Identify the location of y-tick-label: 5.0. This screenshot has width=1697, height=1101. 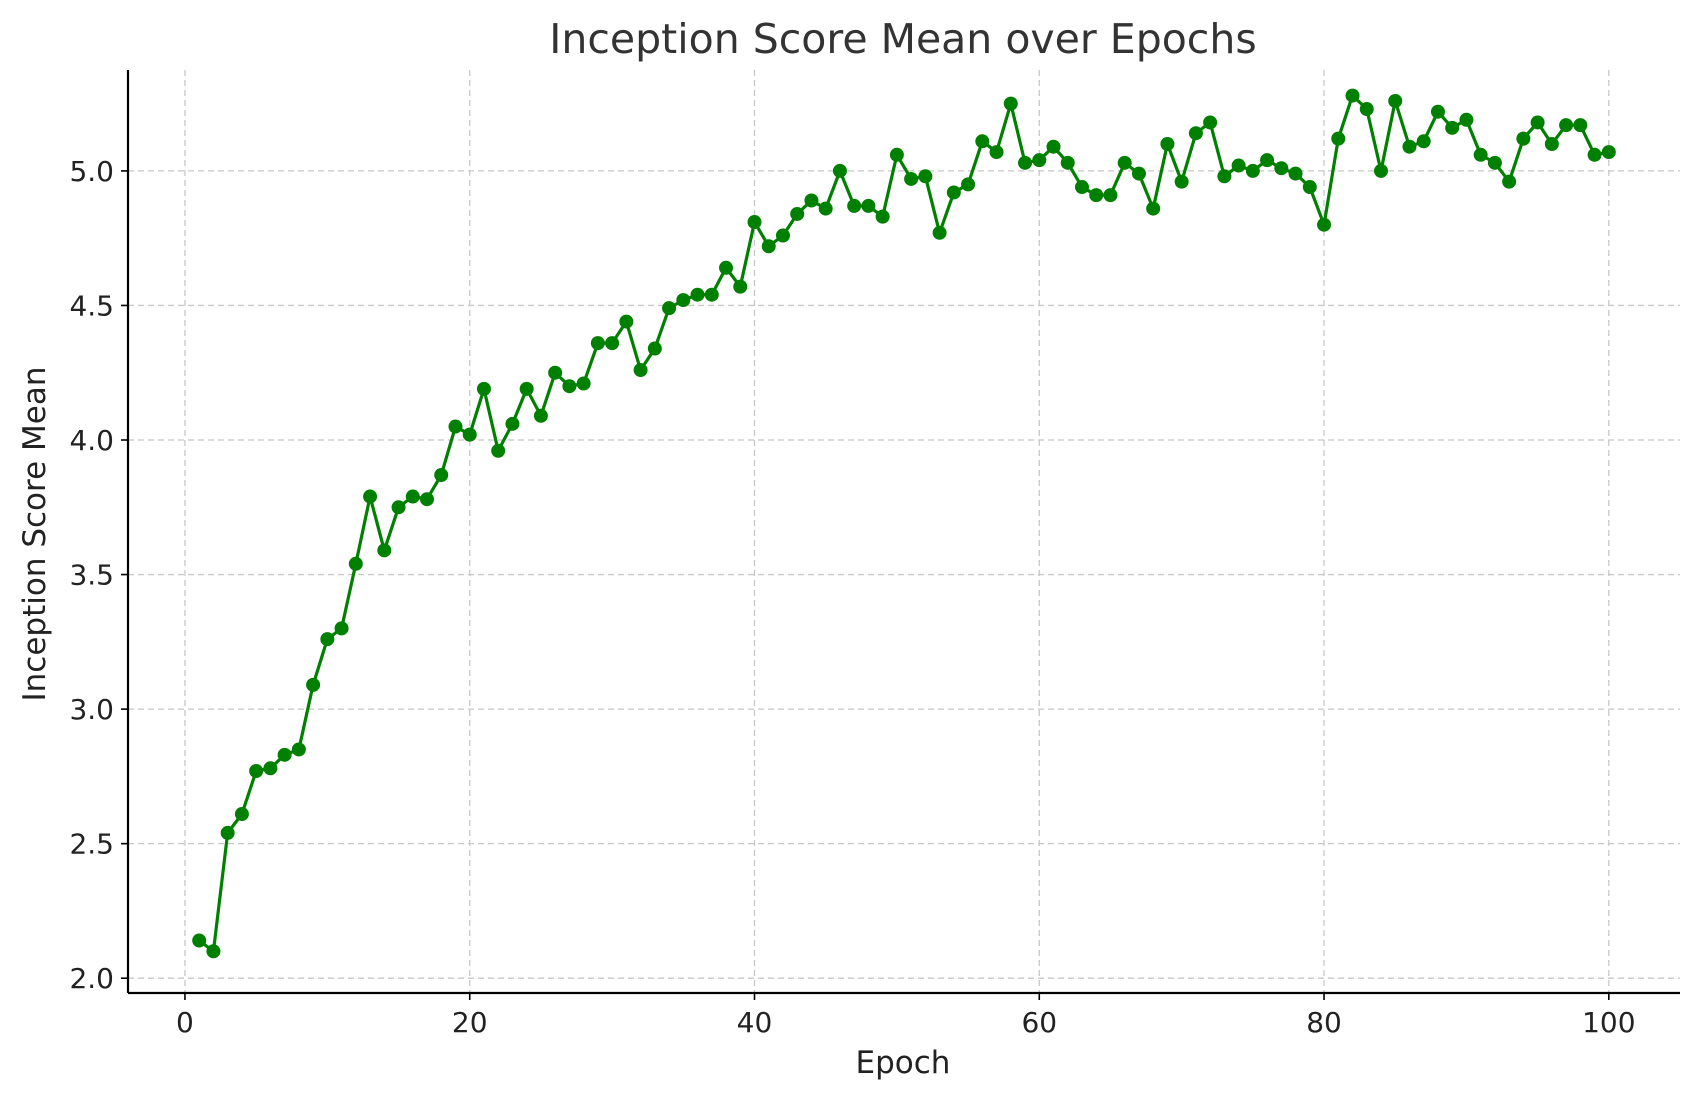
(91, 171).